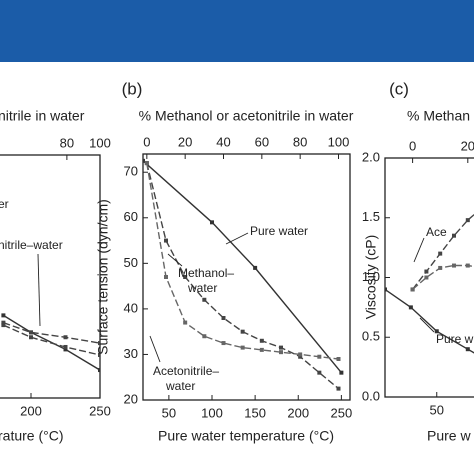 The image size is (474, 474). I want to click on x2-tick-label: 0, so click(412, 145).